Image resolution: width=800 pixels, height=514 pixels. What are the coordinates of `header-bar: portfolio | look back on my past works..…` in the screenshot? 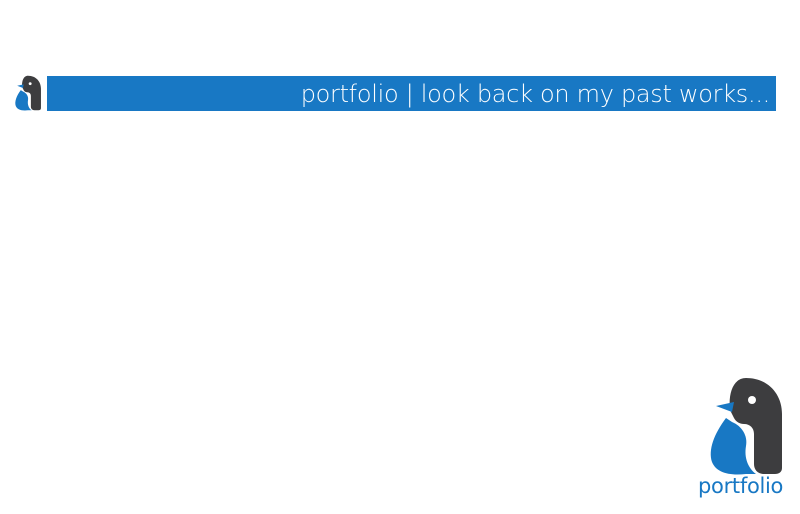 It's located at (411, 93).